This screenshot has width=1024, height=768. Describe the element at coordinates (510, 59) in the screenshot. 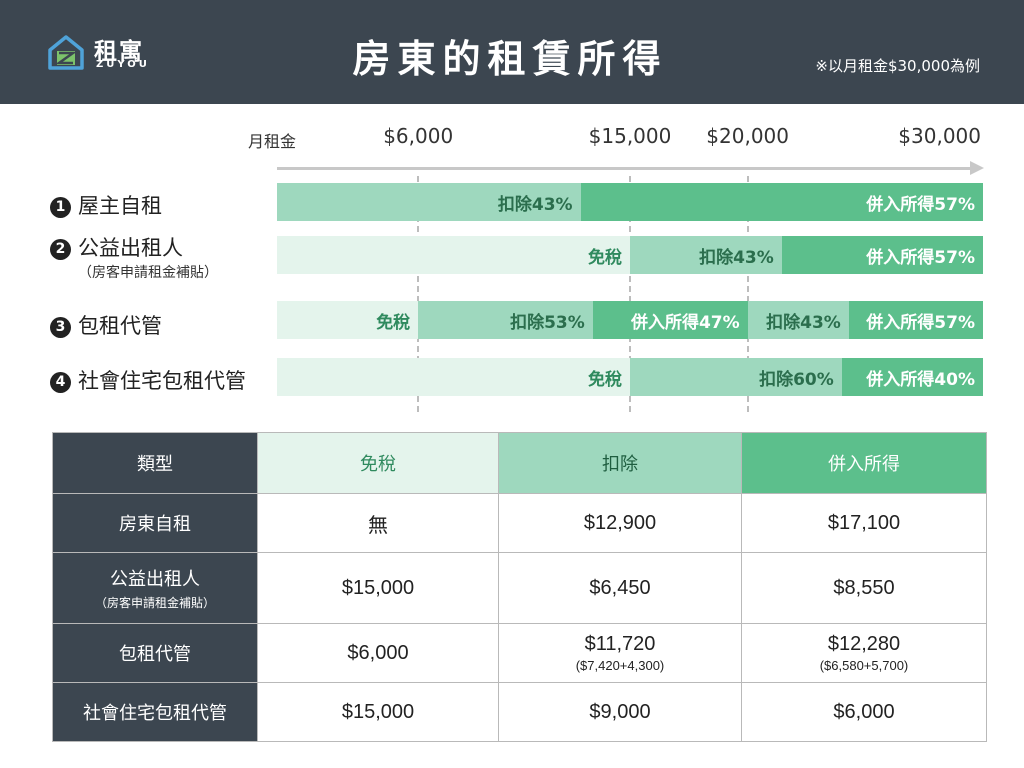

I see `page-title: 房東的租賃所得` at that location.